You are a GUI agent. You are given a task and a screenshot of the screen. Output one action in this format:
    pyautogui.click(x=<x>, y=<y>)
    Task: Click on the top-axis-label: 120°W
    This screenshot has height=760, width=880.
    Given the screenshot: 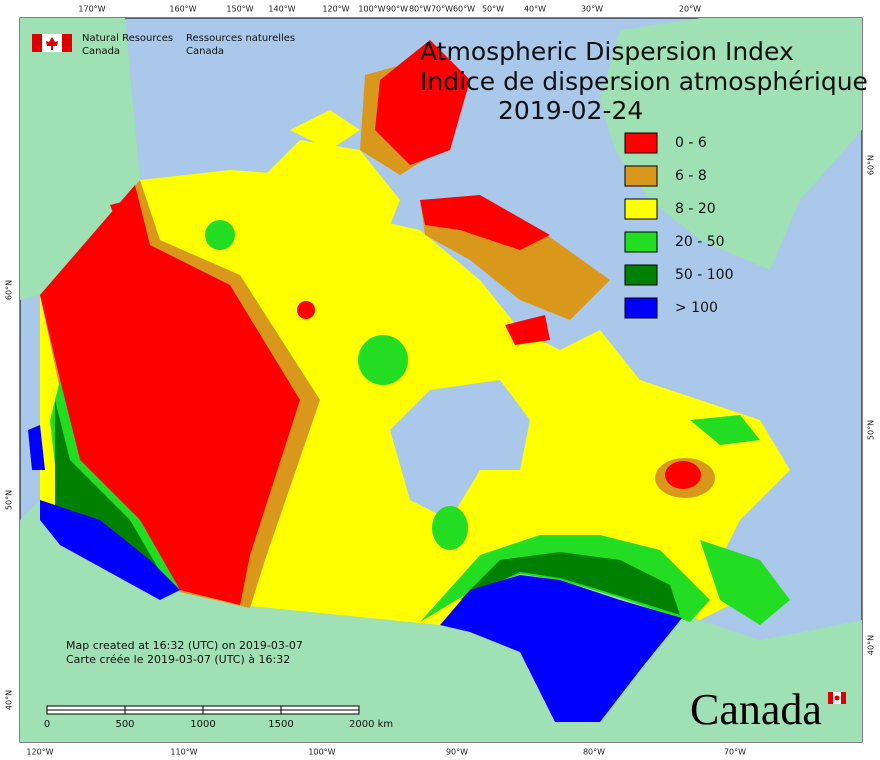 What is the action you would take?
    pyautogui.click(x=335, y=9)
    